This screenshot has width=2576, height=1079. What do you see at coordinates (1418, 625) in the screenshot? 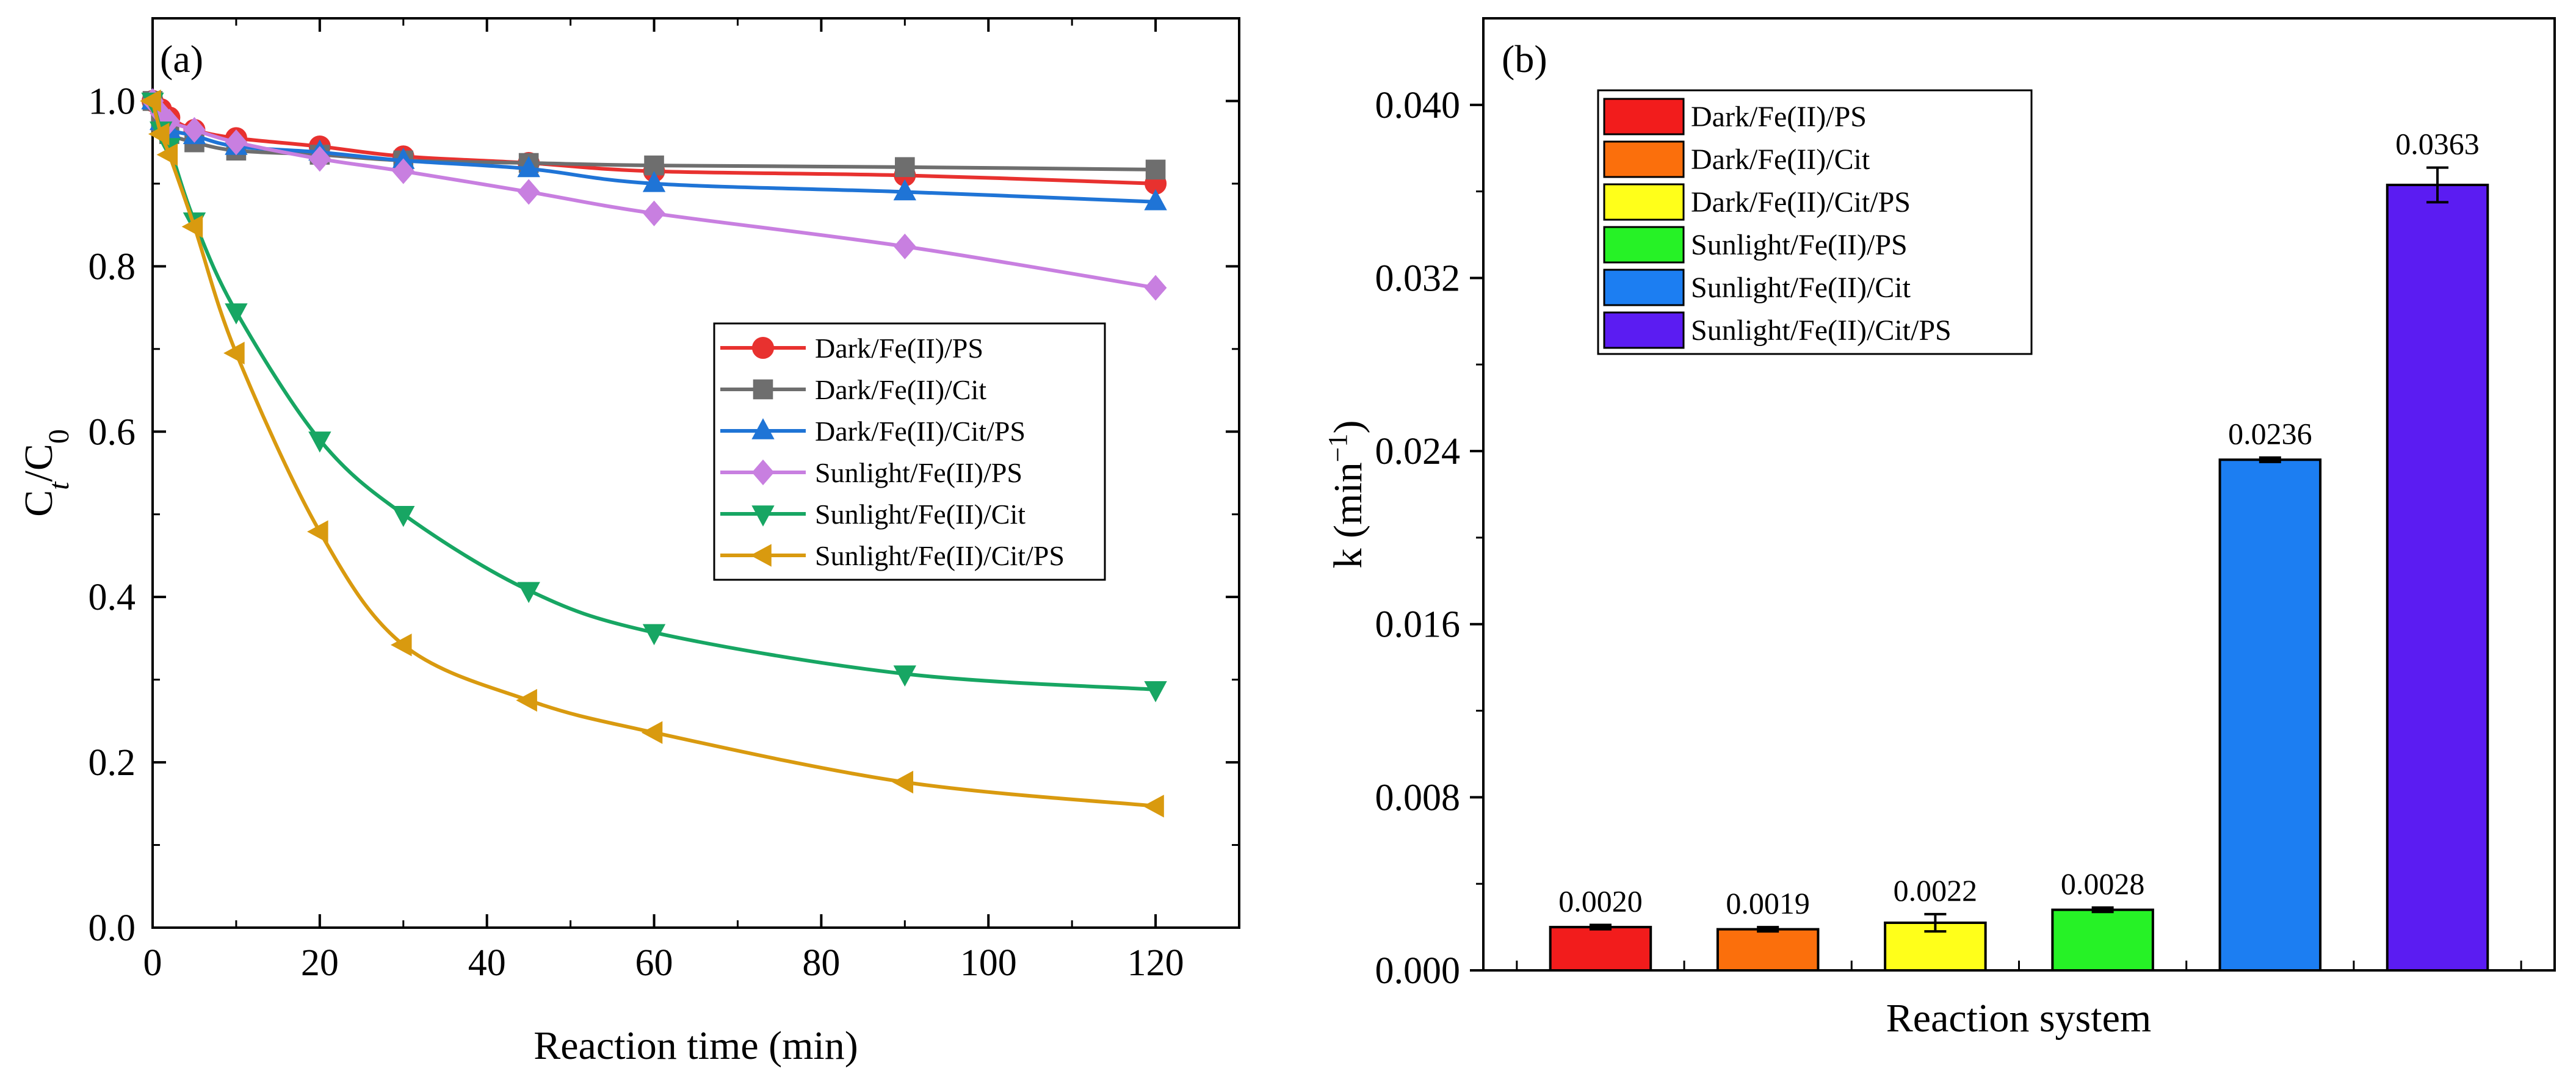
I see `y-tick-label: 0.016` at bounding box center [1418, 625].